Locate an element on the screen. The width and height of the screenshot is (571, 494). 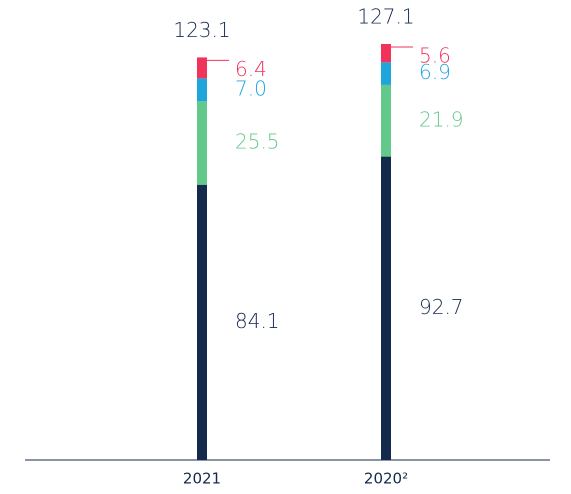
total-label: 123.1 is located at coordinates (201, 30).